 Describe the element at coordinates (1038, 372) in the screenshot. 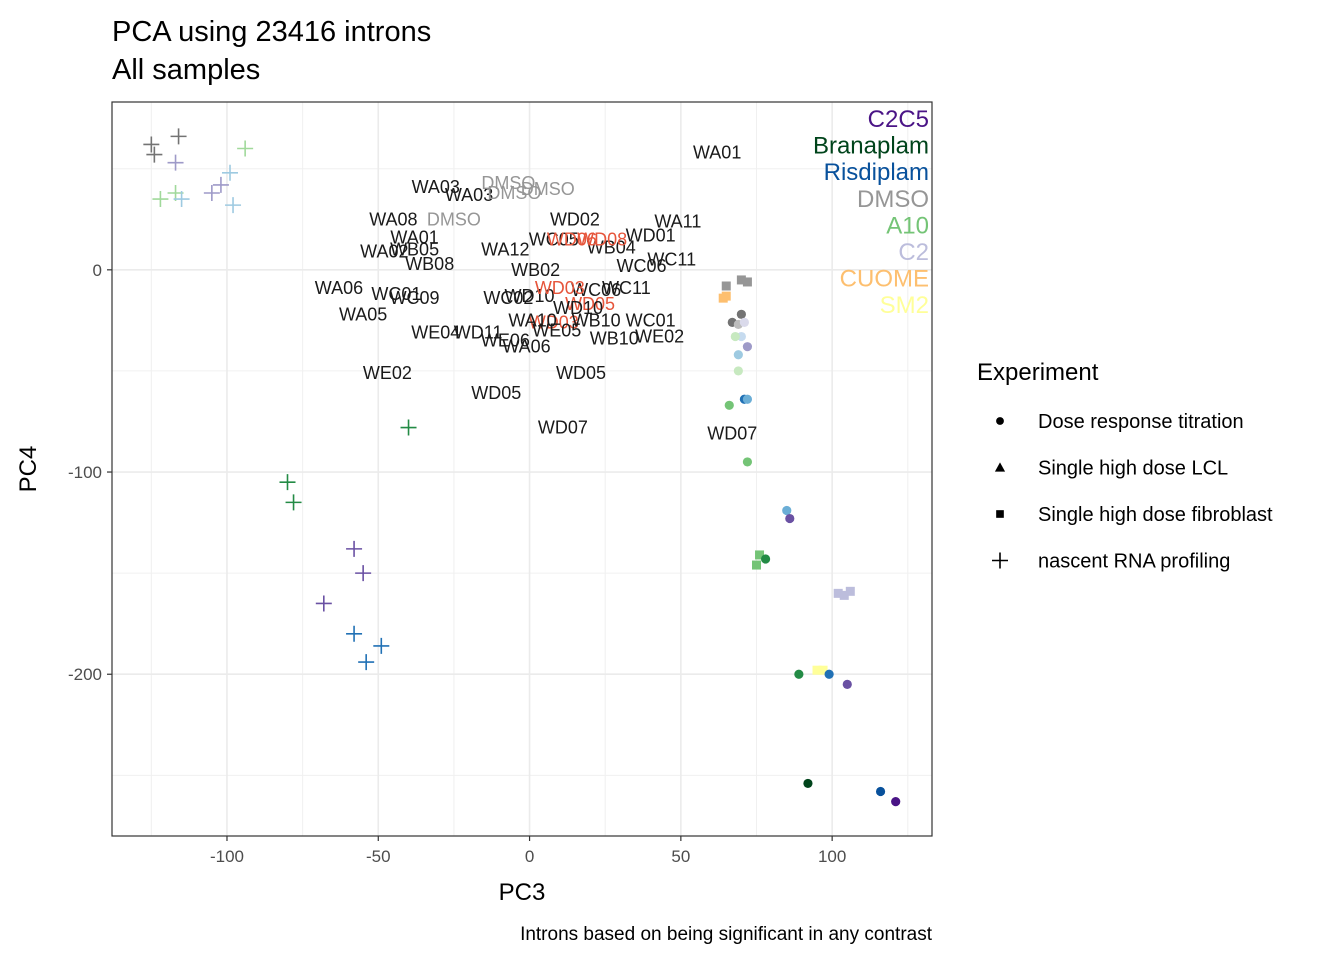

I see `legend-title: Experiment` at that location.